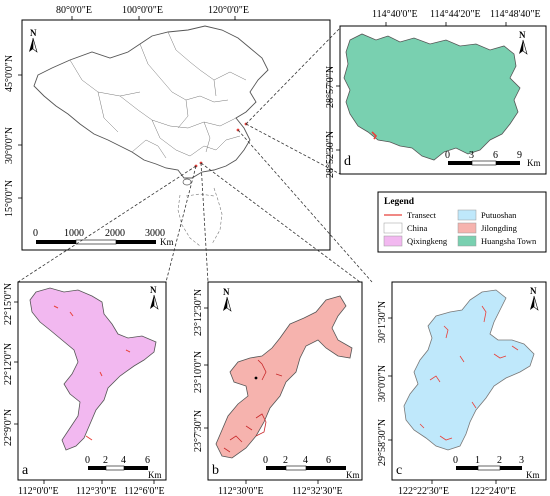 The width and height of the screenshot is (550, 496). Describe the element at coordinates (155, 233) in the screenshot. I see `china-scale-3000: 3000` at that location.